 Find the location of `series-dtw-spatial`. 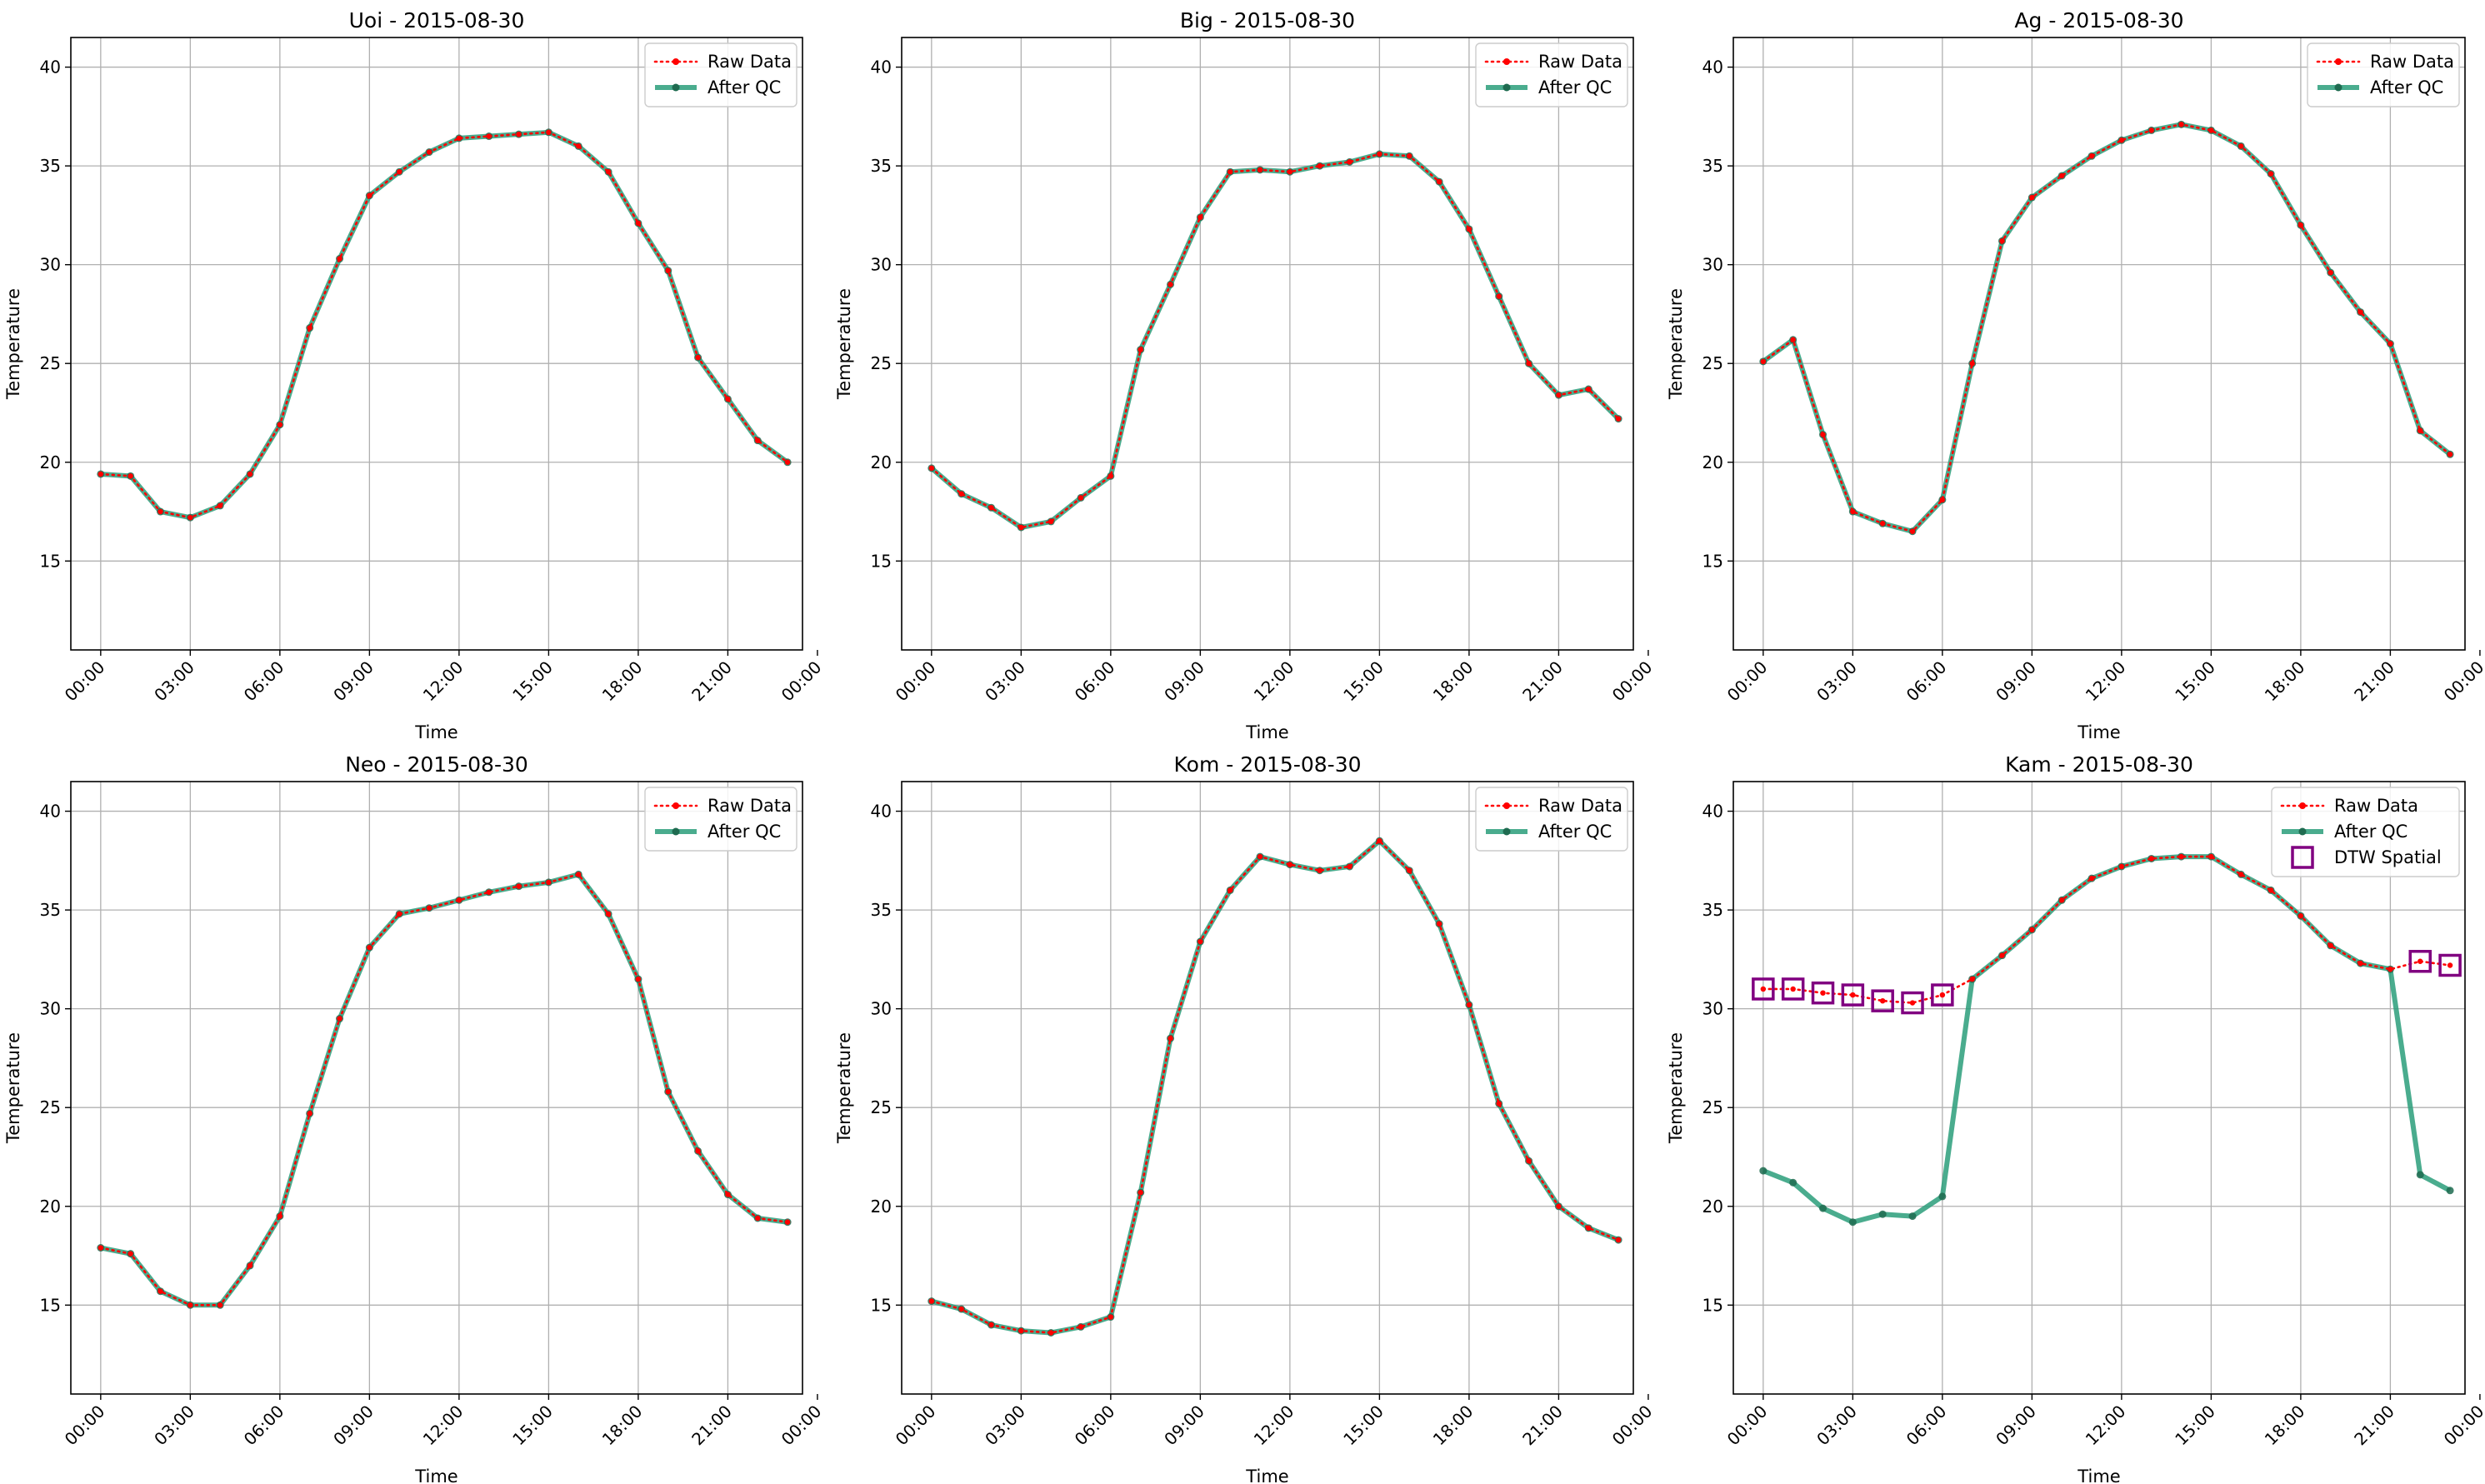

series-dtw-spatial is located at coordinates (2107, 982).